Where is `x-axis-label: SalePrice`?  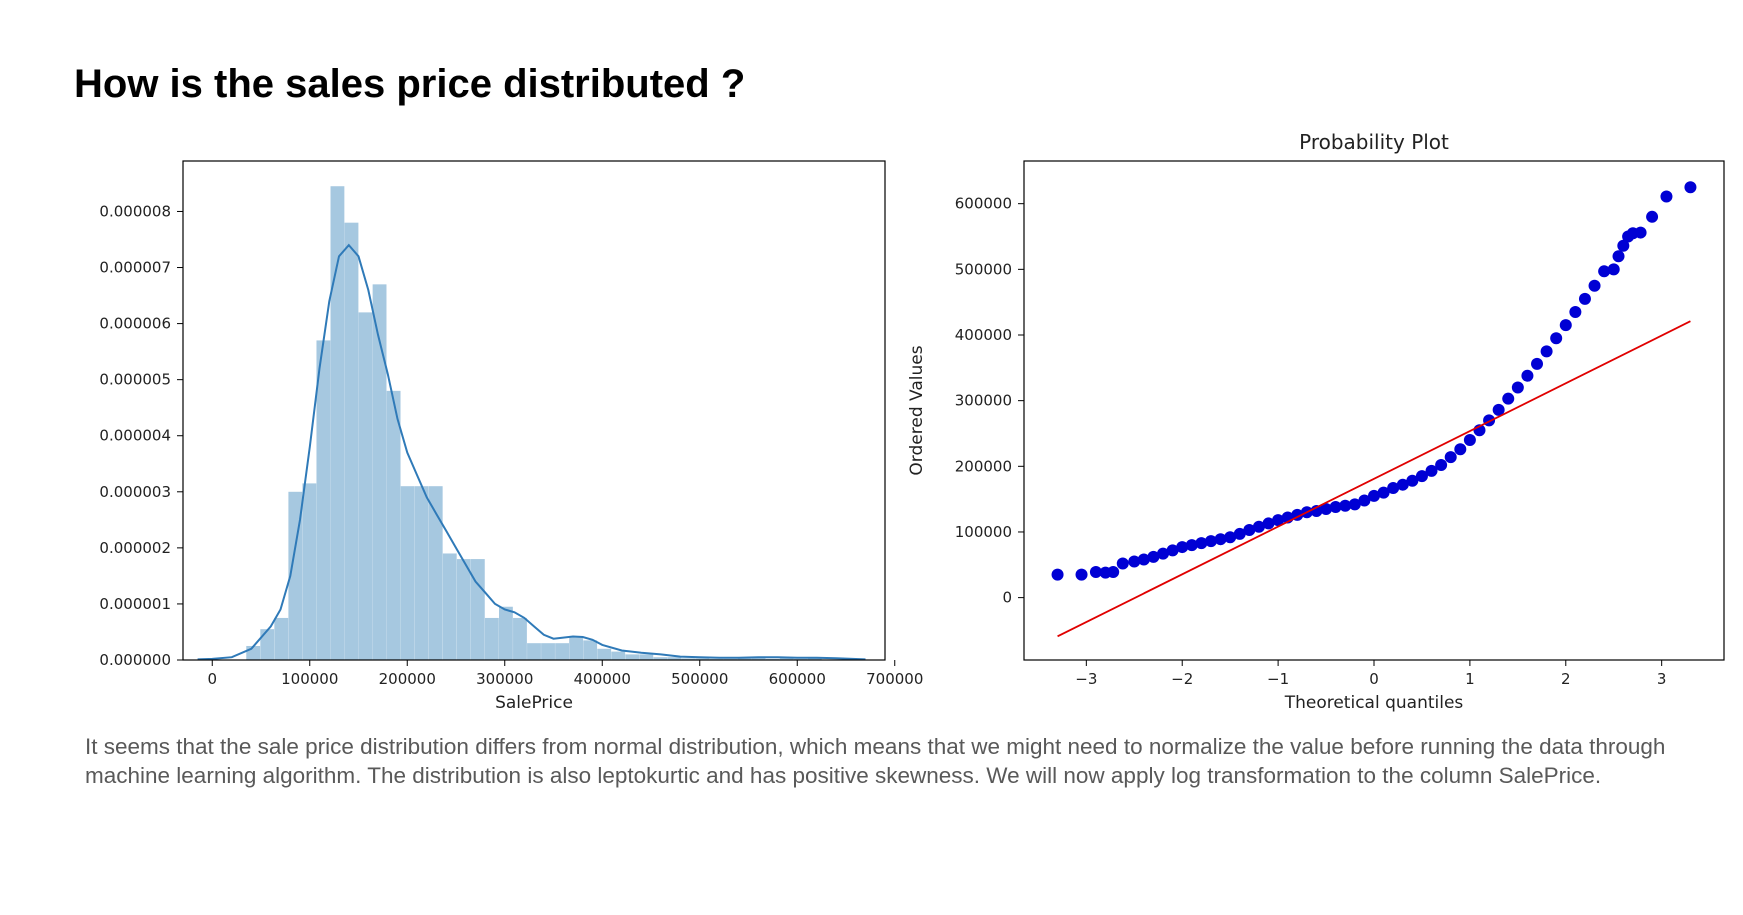
x-axis-label: SalePrice is located at coordinates (534, 703).